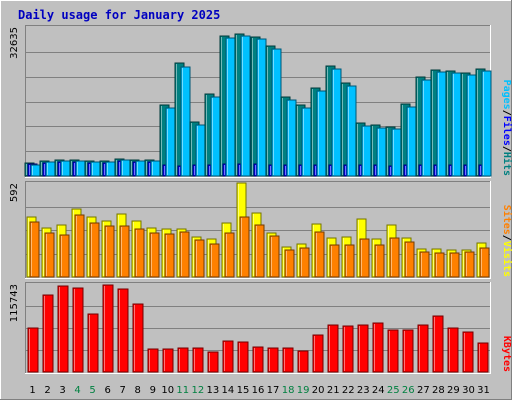 The height and width of the screenshot is (400, 512). Describe the element at coordinates (47, 390) in the screenshot. I see `x-tick-label: 2` at that location.